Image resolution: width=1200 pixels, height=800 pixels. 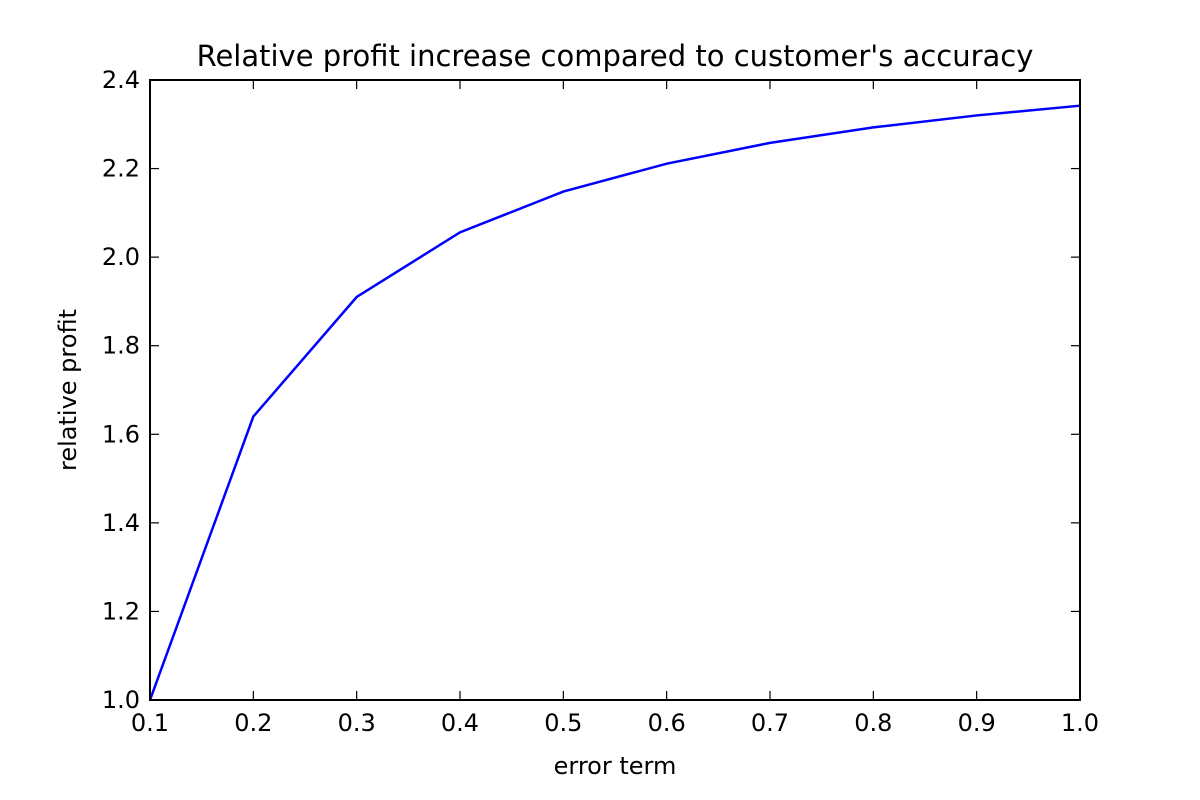 What do you see at coordinates (615, 766) in the screenshot?
I see `x-axis-title: error term` at bounding box center [615, 766].